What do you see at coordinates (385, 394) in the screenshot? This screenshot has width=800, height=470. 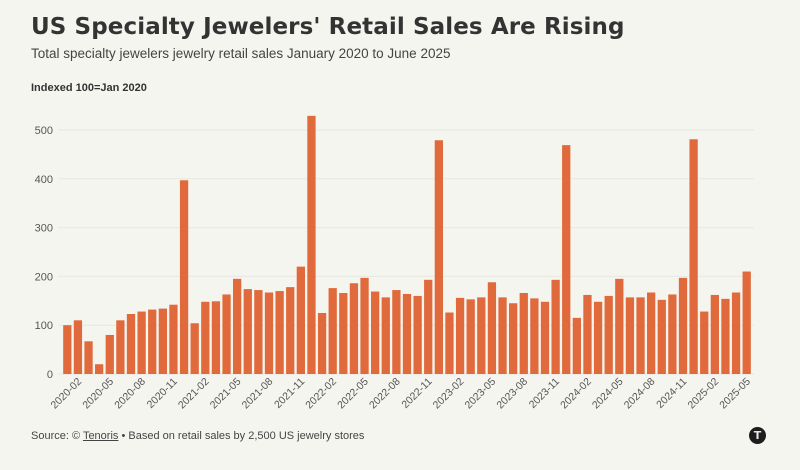 I see `x-tick-label: 2022-08` at bounding box center [385, 394].